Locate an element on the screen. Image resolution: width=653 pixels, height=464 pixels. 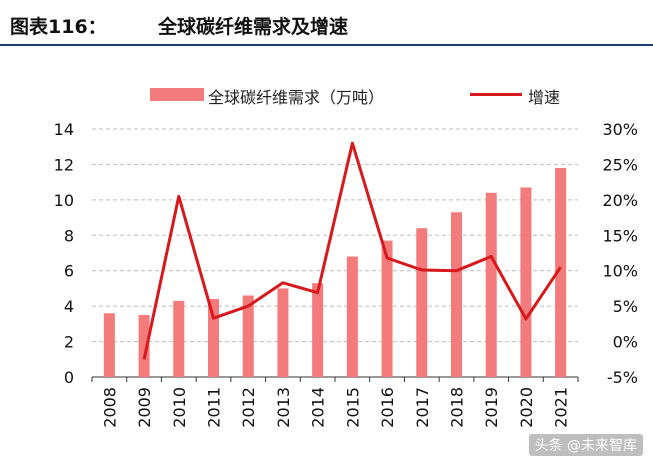
right-tick-label: 20% is located at coordinates (620, 200).